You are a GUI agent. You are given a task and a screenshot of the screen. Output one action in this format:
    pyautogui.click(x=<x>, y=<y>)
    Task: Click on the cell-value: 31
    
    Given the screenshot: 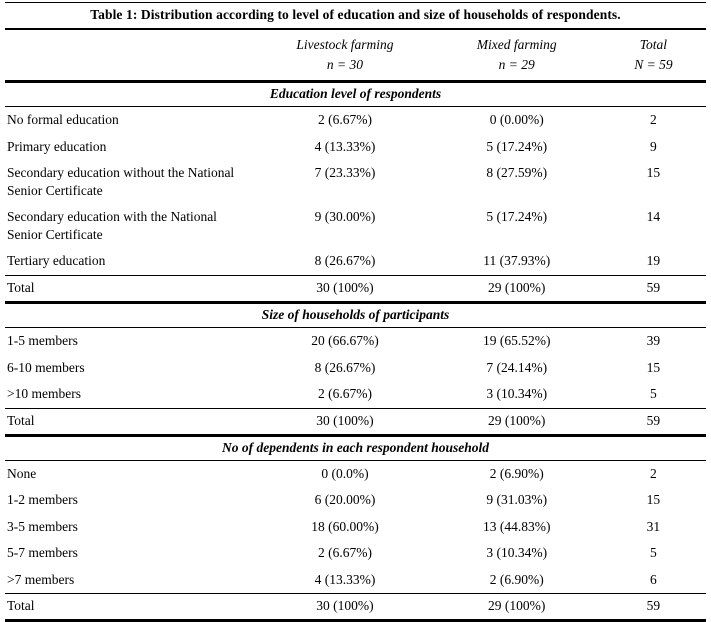 What is the action you would take?
    pyautogui.click(x=653, y=526)
    